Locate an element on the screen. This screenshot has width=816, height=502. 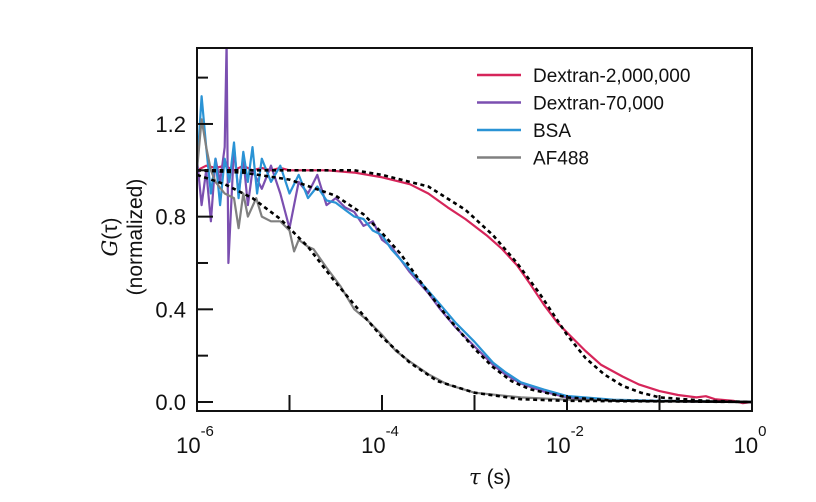
y-axis-label: G(τ) (normalized) is located at coordinates (122, 237).